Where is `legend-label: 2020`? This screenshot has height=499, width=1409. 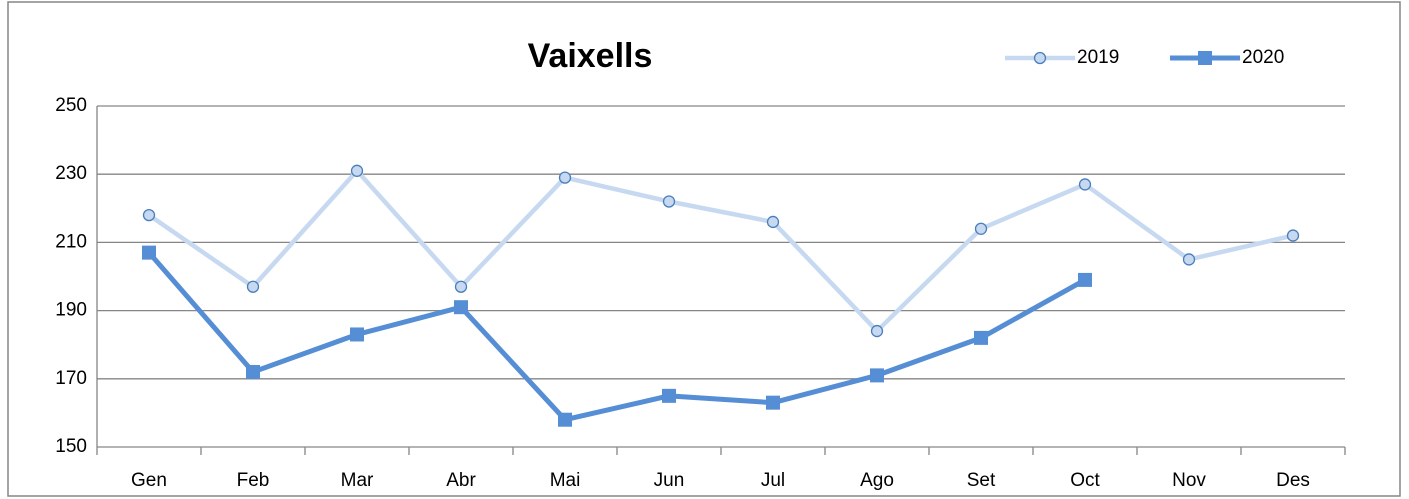
legend-label: 2020 is located at coordinates (1263, 57).